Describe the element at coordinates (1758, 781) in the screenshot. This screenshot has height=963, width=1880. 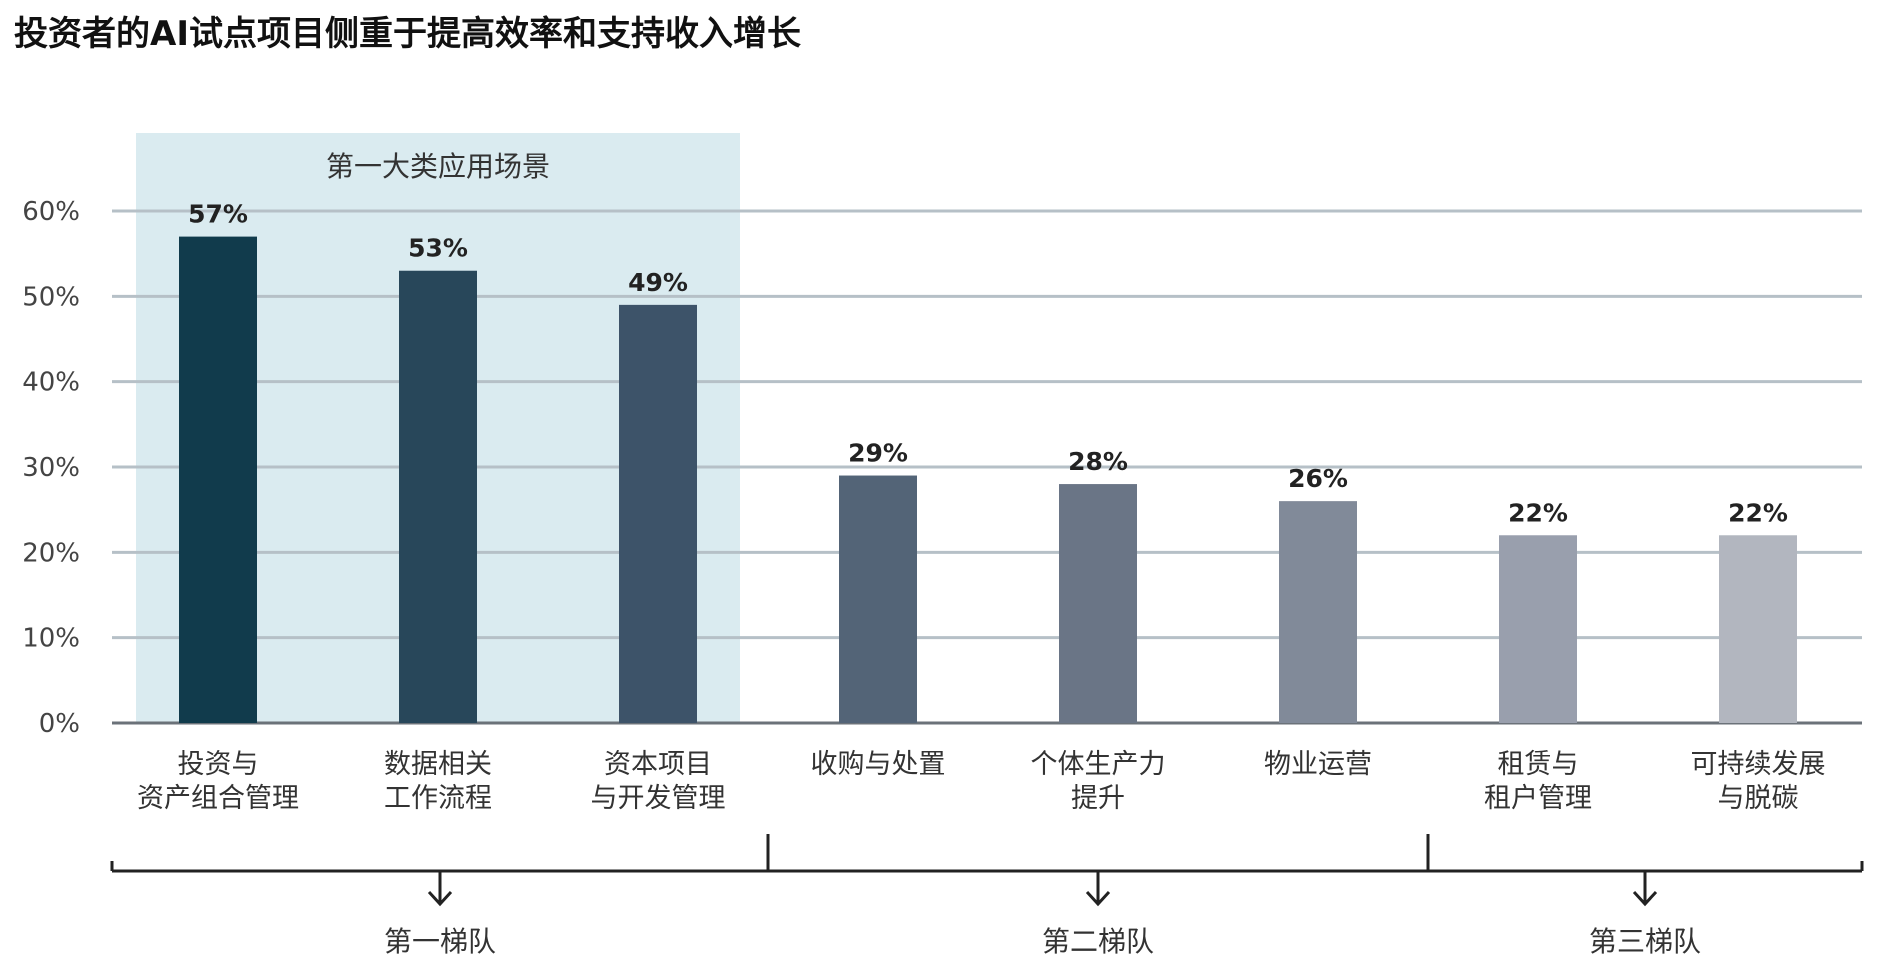
I see `category-label: 可持续发展与脱碳` at that location.